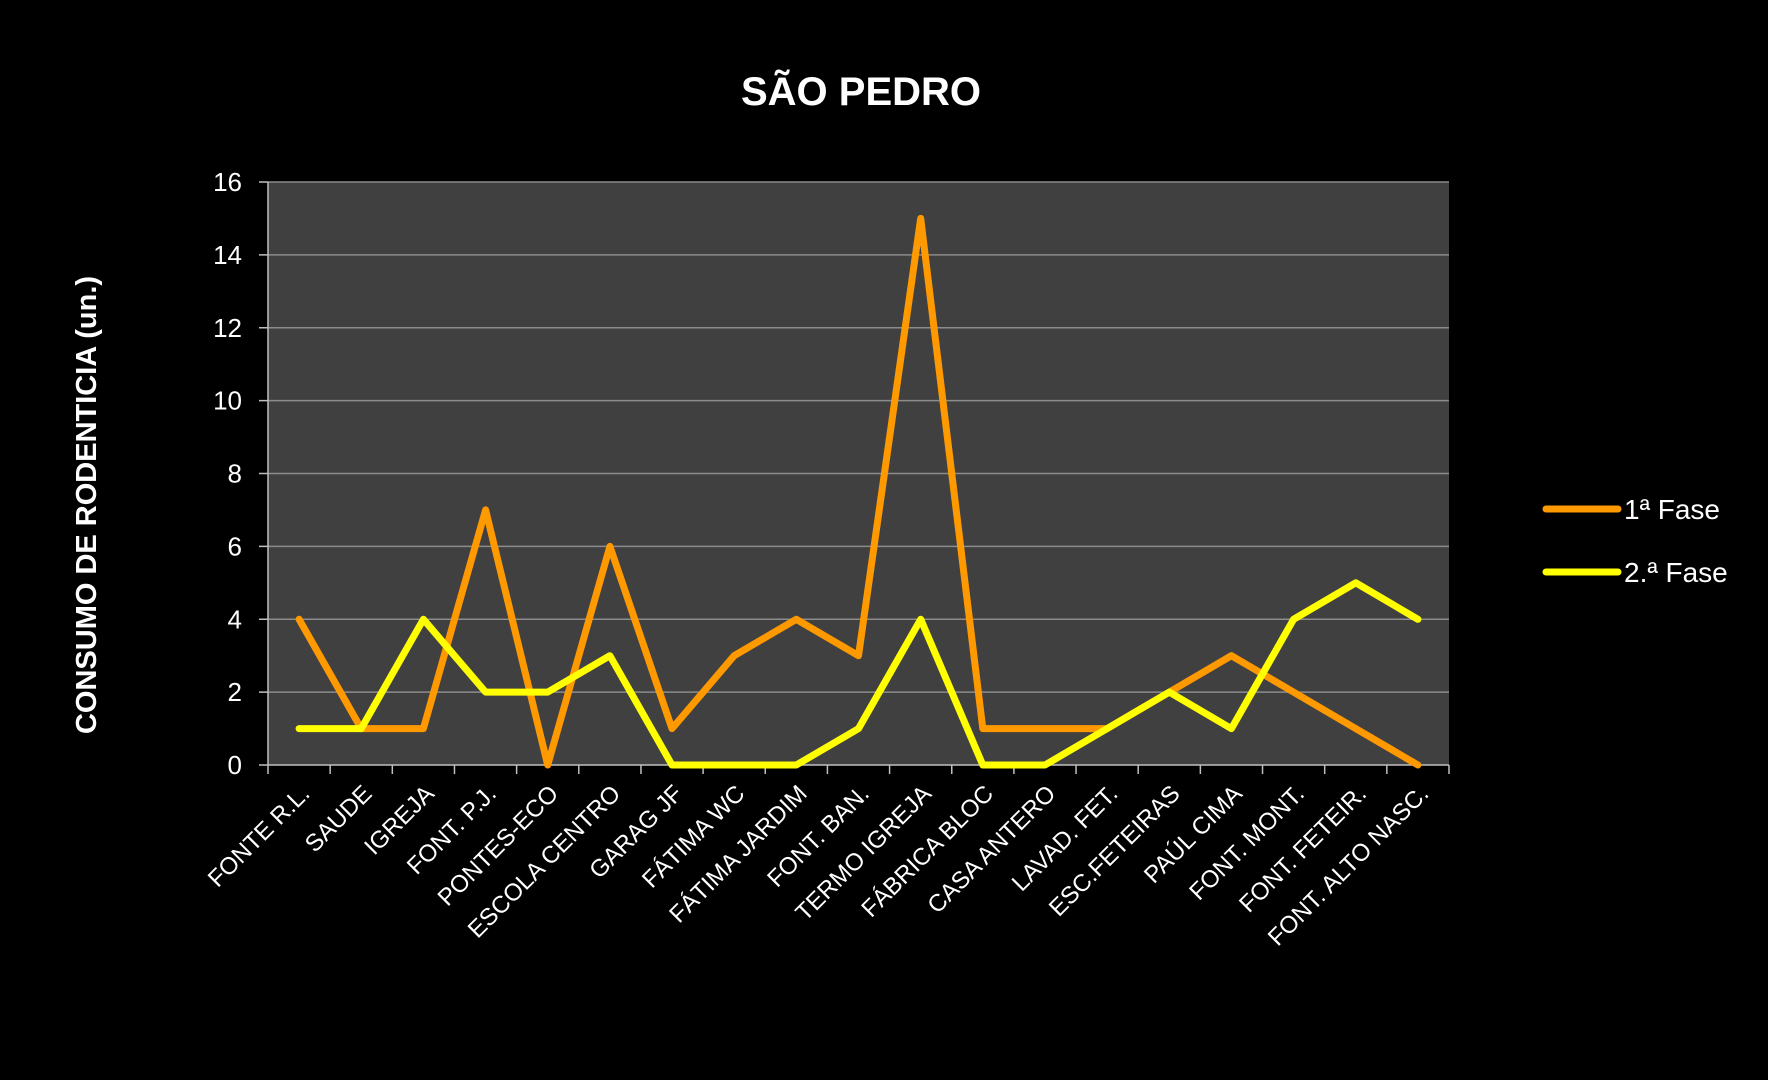  I want to click on y-tick-label: 16, so click(227, 182).